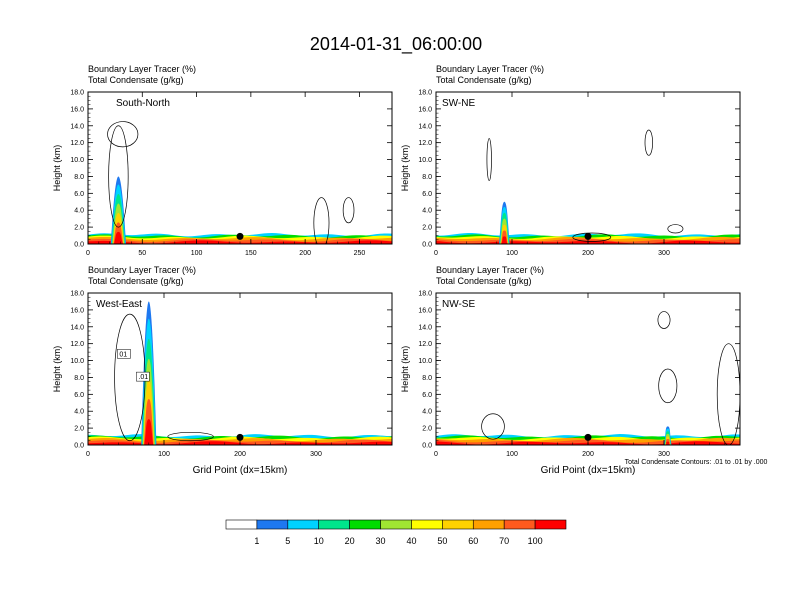 The height and width of the screenshot is (612, 792). I want to click on contour-label: 01, so click(123, 354).